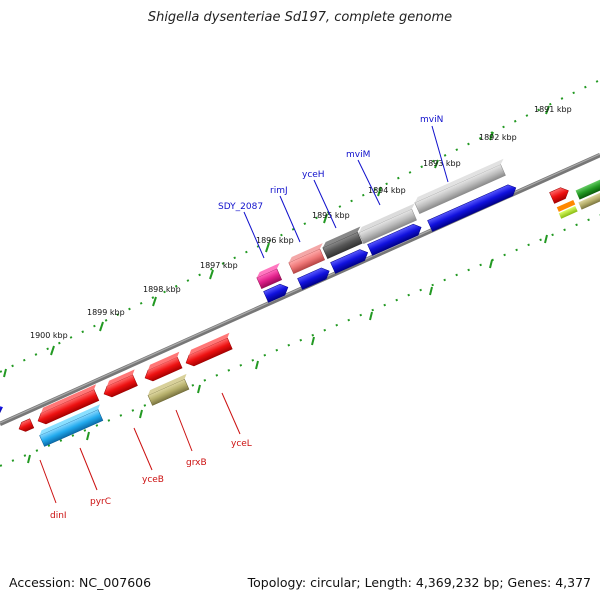  I want to click on gene-pyrC, so click(72, 425).